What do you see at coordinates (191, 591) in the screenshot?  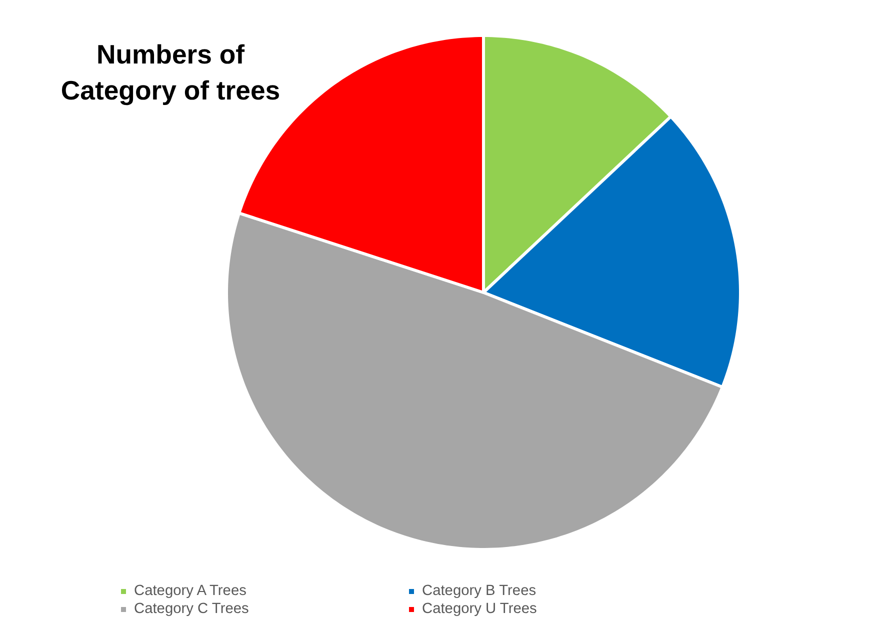 I see `legend-label: Category A Trees` at bounding box center [191, 591].